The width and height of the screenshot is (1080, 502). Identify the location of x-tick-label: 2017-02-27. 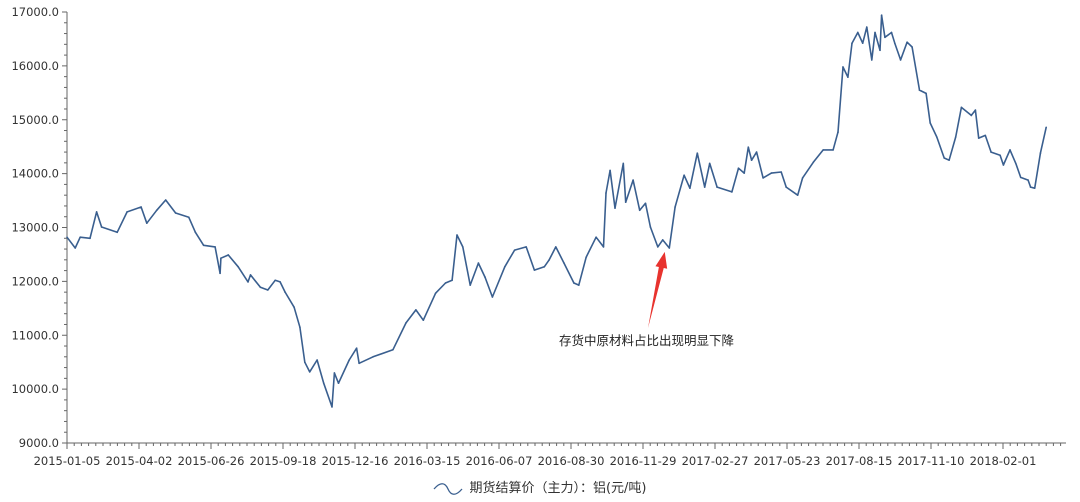
(715, 461).